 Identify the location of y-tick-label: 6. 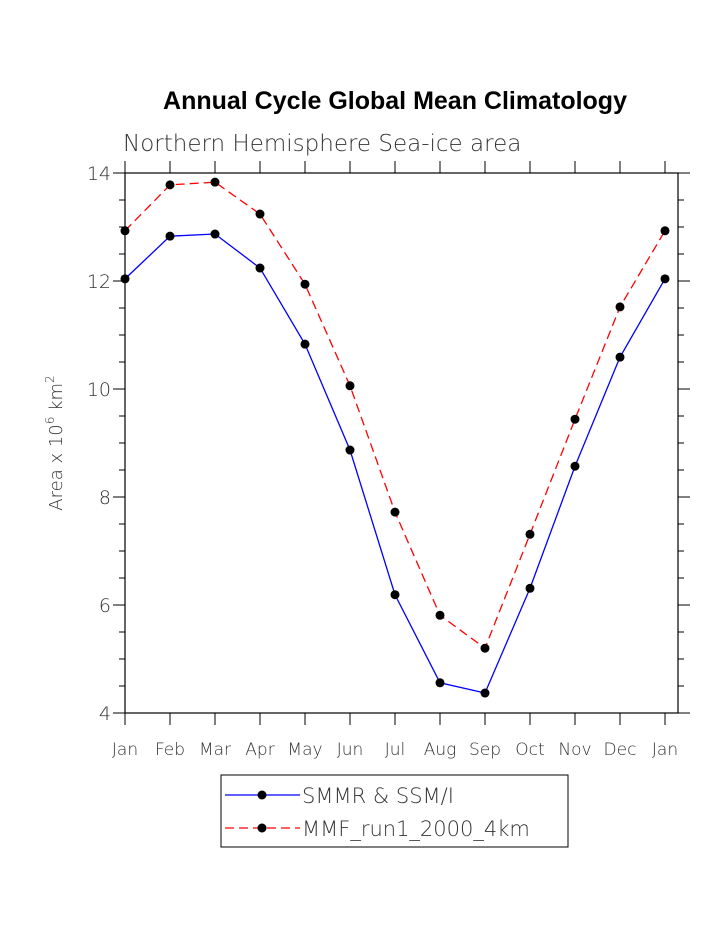
(105, 606).